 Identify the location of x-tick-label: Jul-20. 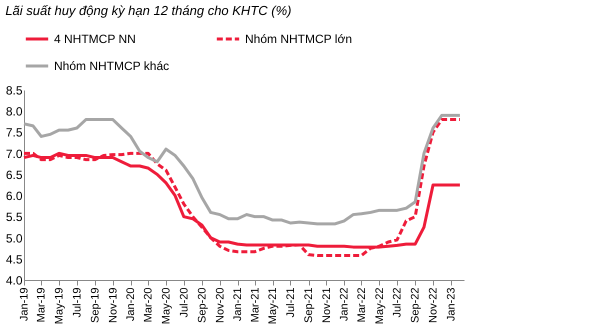
(184, 303).